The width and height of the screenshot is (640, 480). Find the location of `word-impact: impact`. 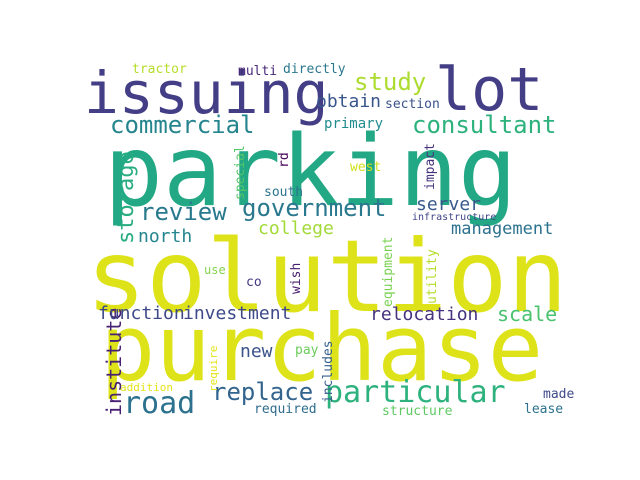

word-impact: impact is located at coordinates (430, 166).